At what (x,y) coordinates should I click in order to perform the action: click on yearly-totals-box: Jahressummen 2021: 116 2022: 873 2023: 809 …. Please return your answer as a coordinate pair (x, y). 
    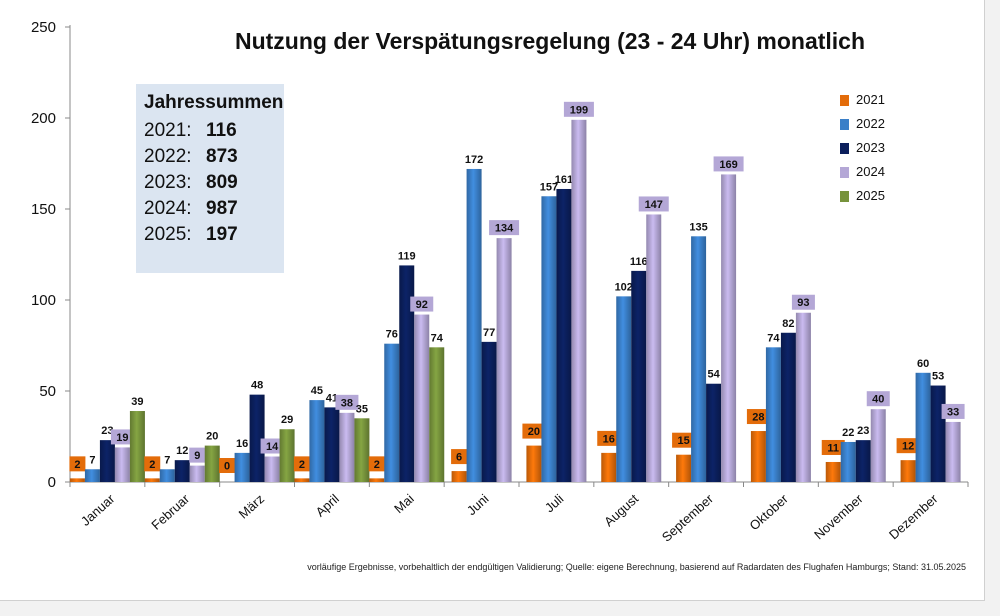
    Looking at the image, I should click on (210, 178).